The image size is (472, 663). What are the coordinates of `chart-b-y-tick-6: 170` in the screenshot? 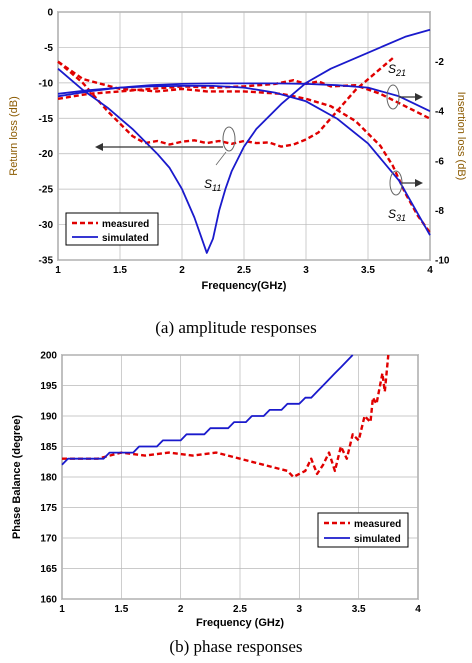 It's located at (48, 539).